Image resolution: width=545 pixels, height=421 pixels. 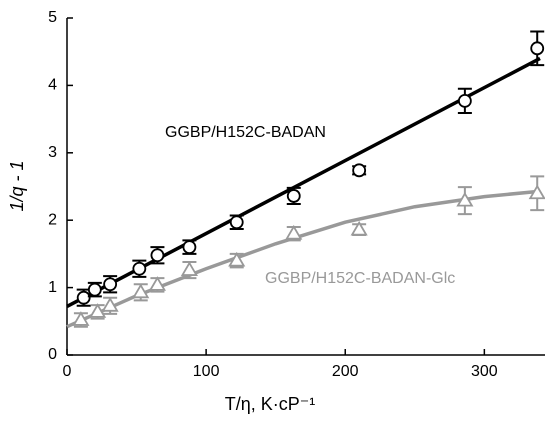 What do you see at coordinates (52, 354) in the screenshot?
I see `y-tick-label: 0` at bounding box center [52, 354].